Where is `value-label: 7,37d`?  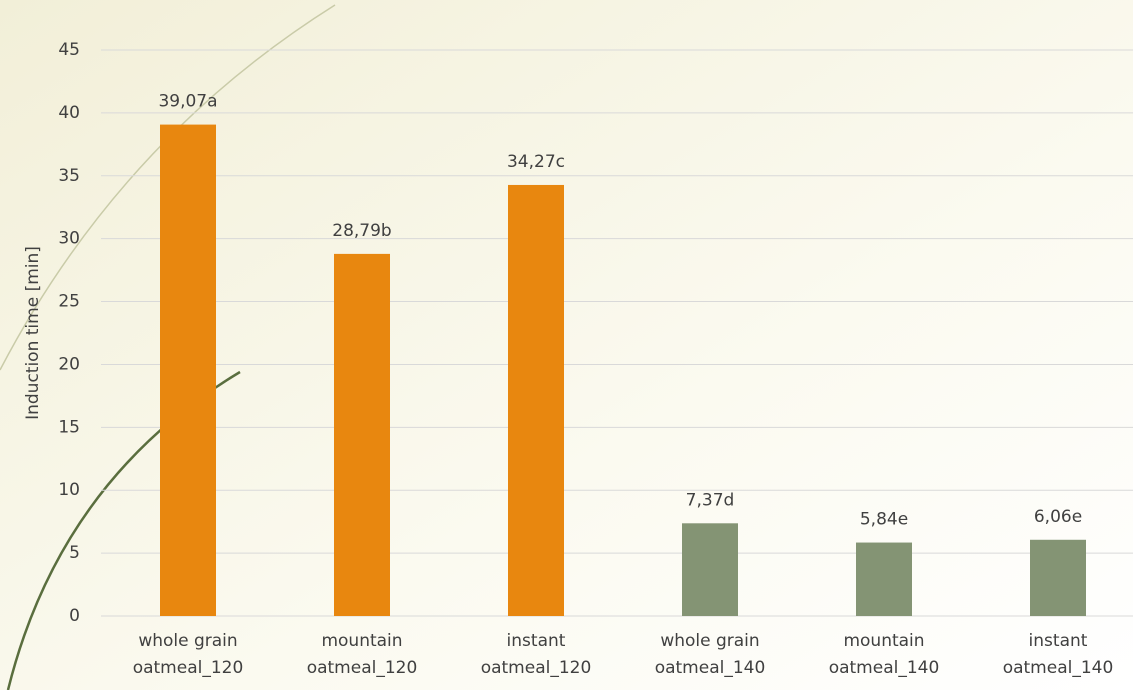
value-label: 7,37d is located at coordinates (710, 500).